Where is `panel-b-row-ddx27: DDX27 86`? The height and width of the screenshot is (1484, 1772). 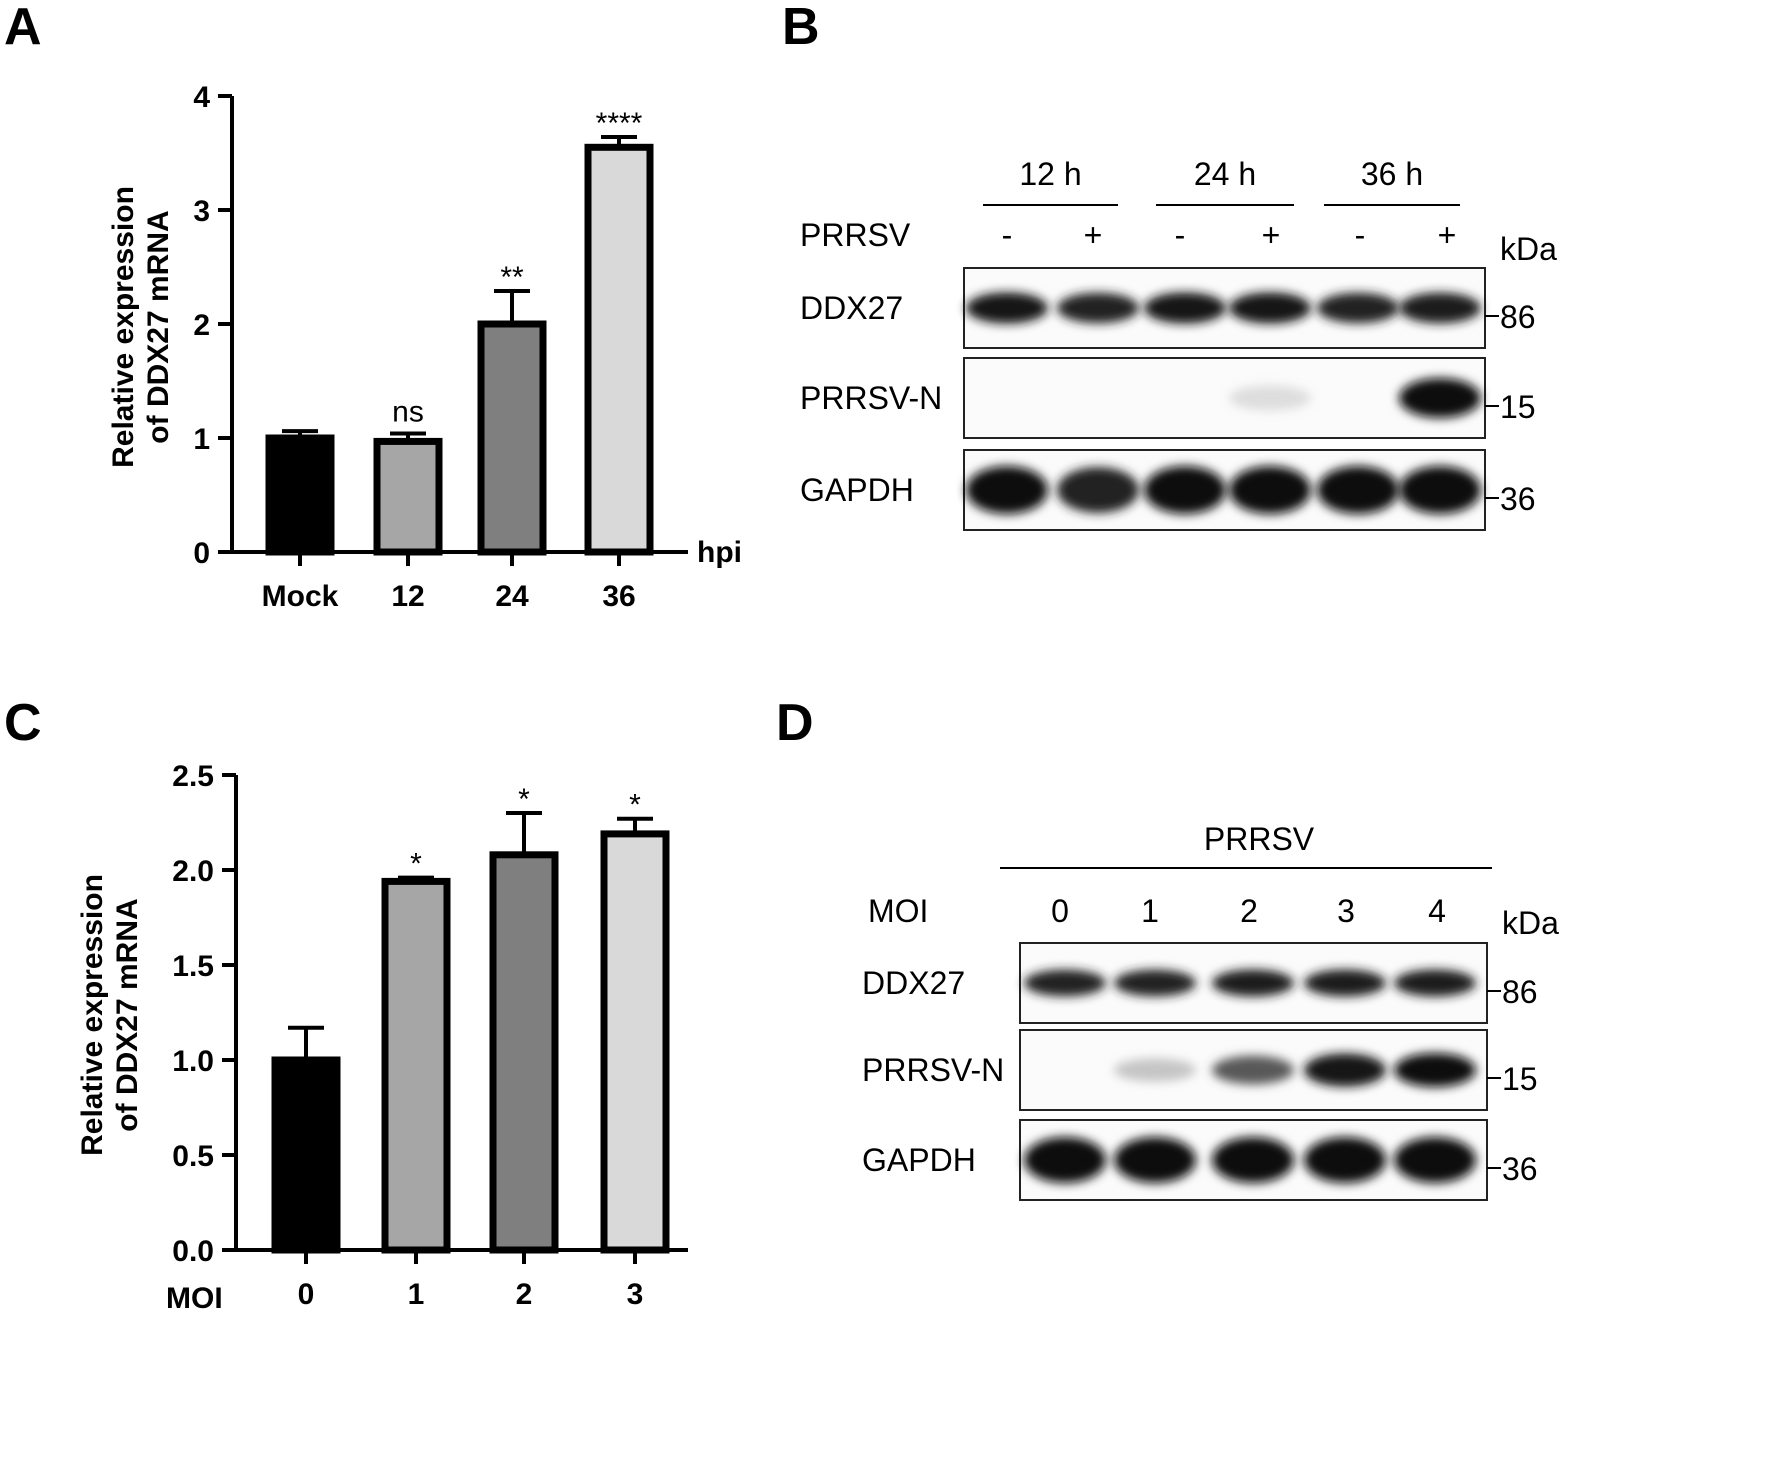 panel-b-row-ddx27: DDX27 86 is located at coordinates (1168, 308).